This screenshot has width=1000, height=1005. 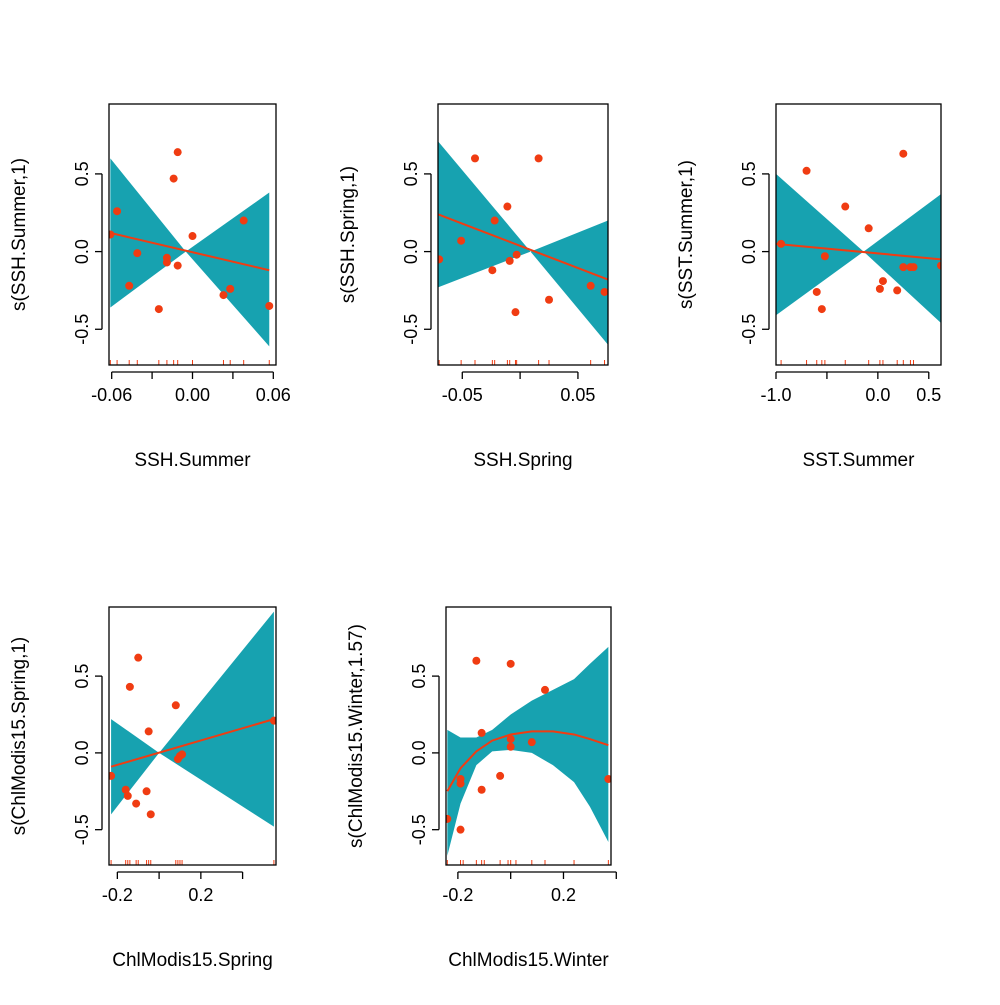 What do you see at coordinates (19, 736) in the screenshot?
I see `y-axis-title: s(ChlModis15.Spring,1)` at bounding box center [19, 736].